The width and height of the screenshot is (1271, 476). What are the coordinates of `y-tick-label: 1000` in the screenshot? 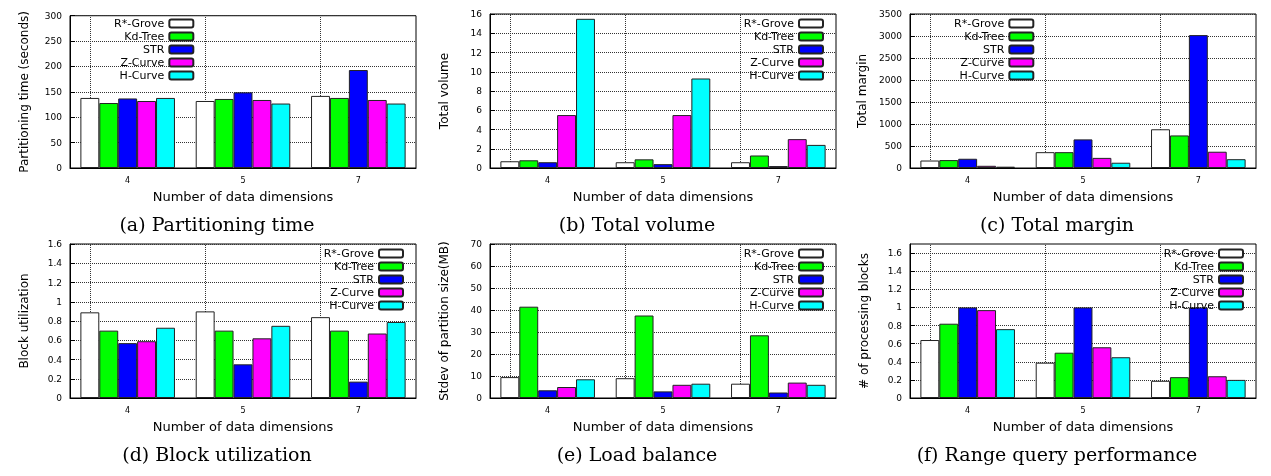 It's located at (891, 124).